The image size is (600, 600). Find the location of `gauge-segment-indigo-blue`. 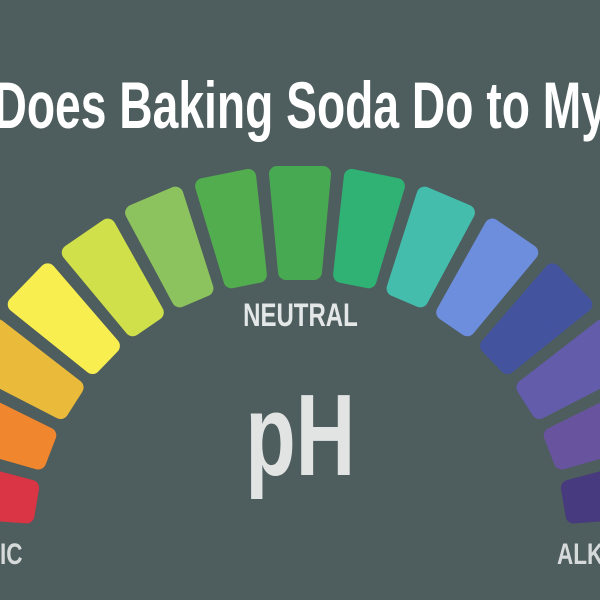

gauge-segment-indigo-blue is located at coordinates (536, 319).